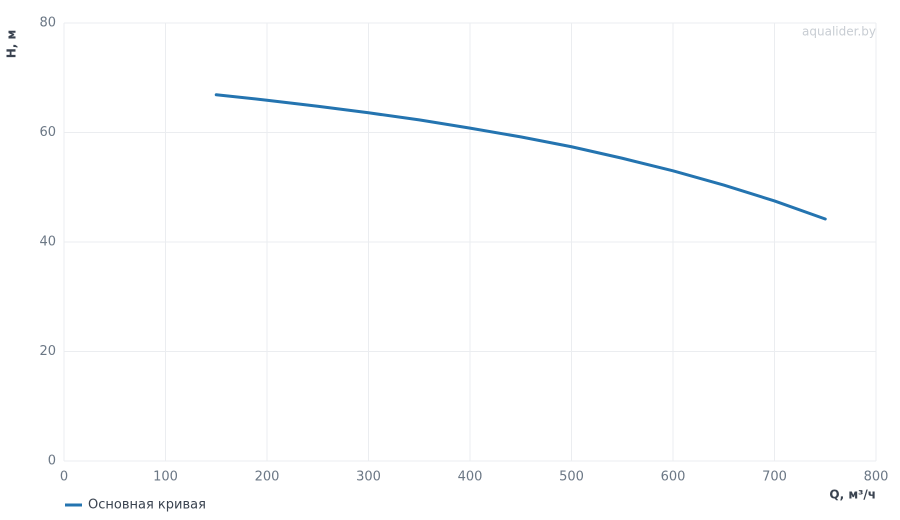 The width and height of the screenshot is (900, 520). Describe the element at coordinates (839, 32) in the screenshot. I see `watermark: aqualider.by` at that location.